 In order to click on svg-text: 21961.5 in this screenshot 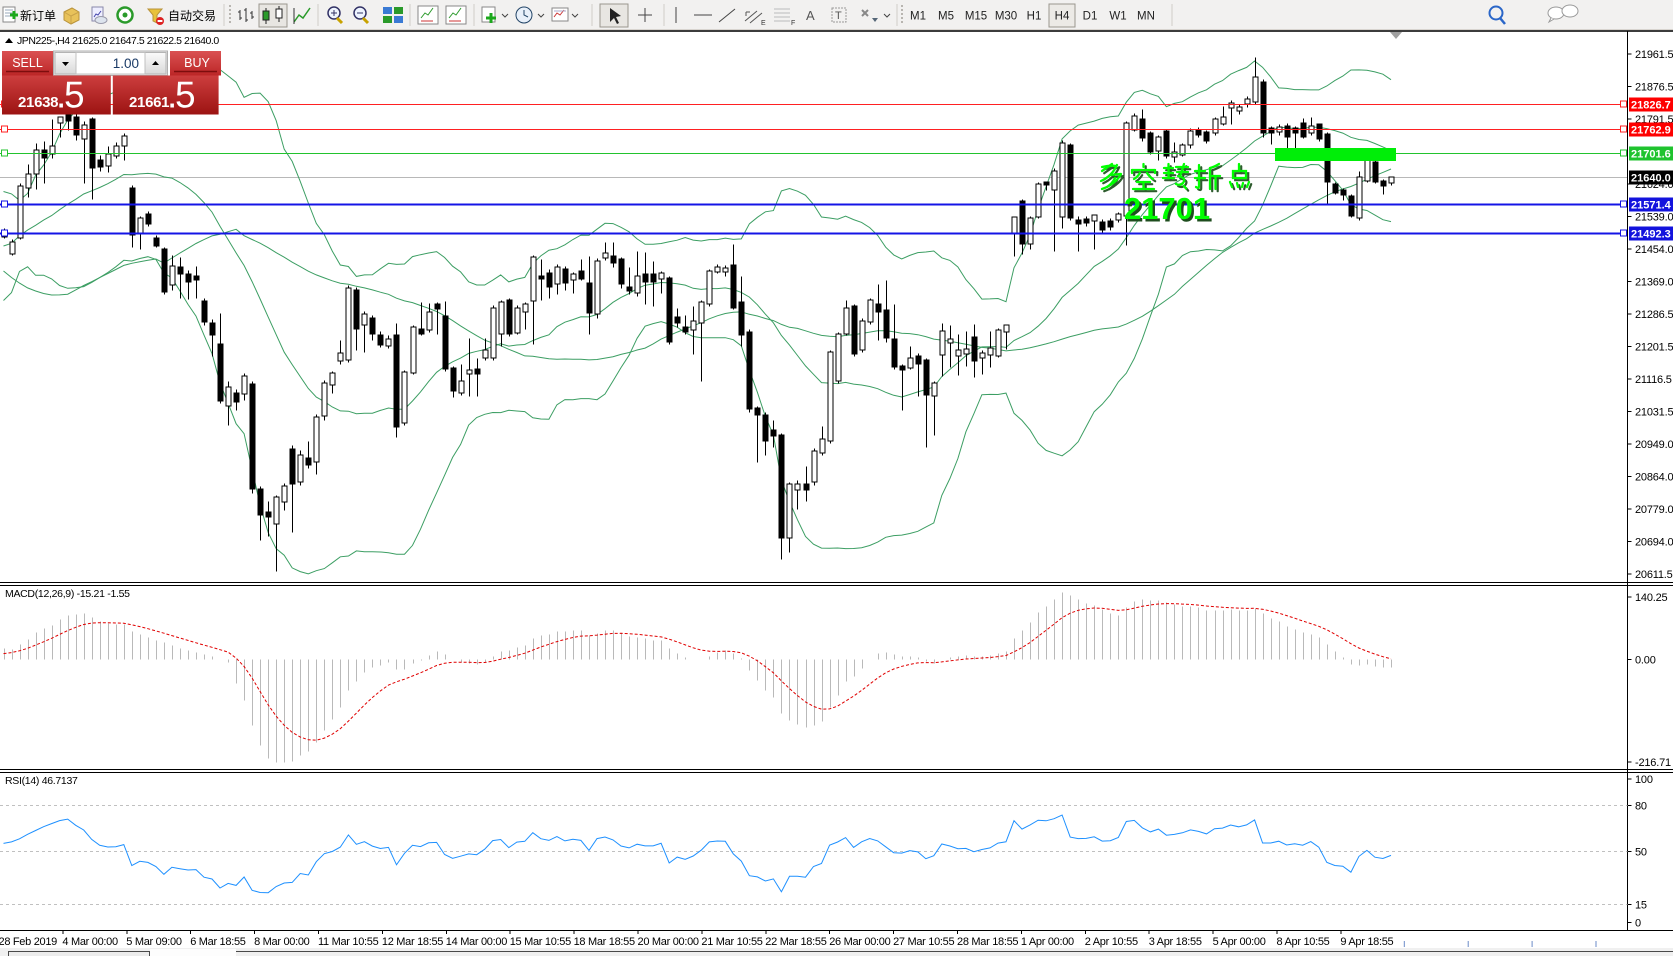, I will do `click(1654, 55)`.